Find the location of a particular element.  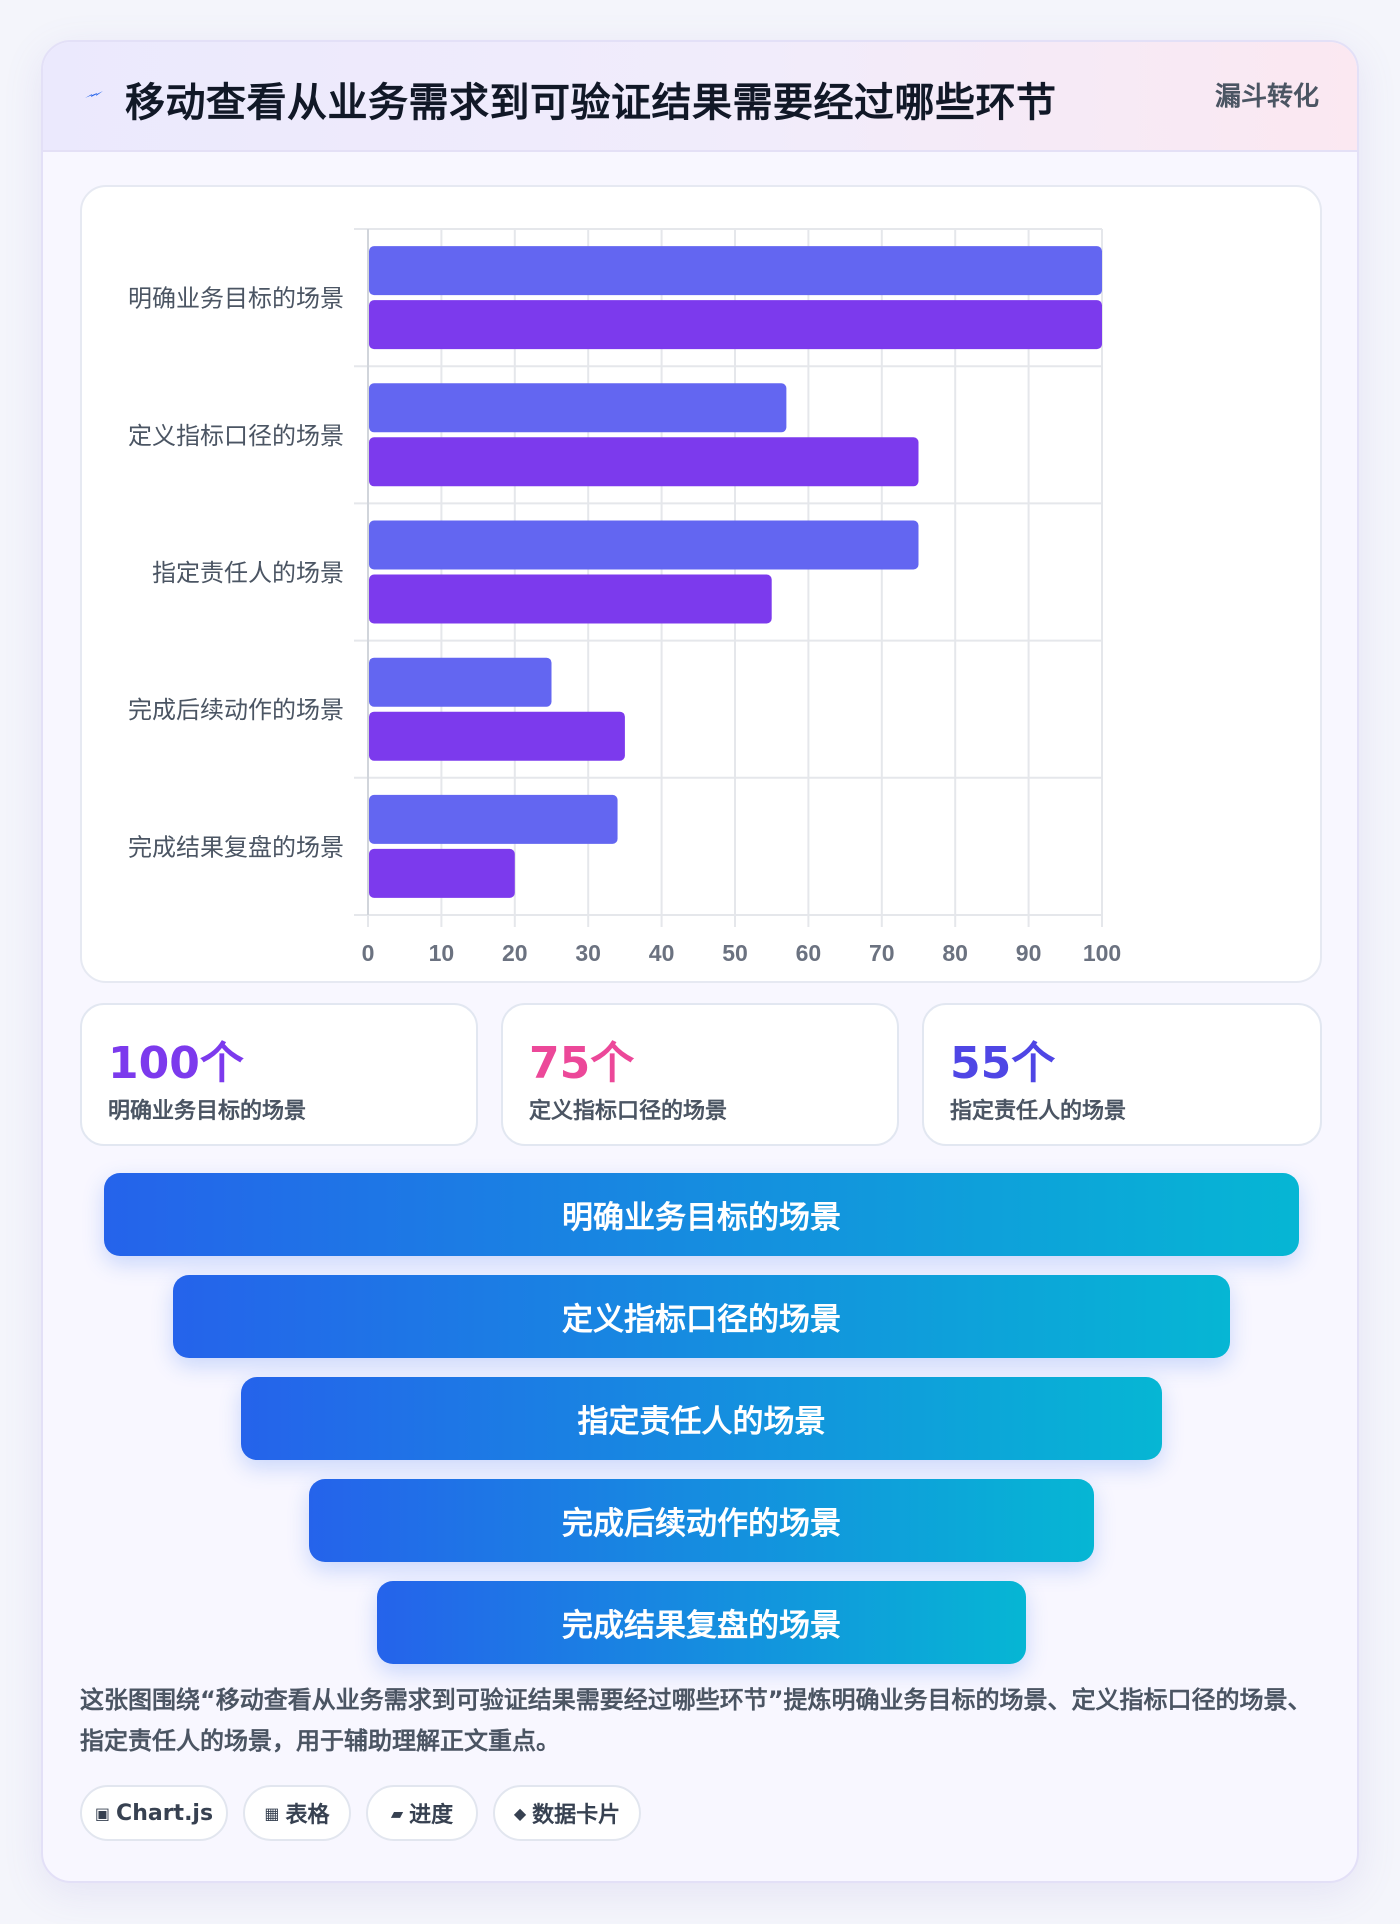

progress-icon: ▰ is located at coordinates (397, 1813).